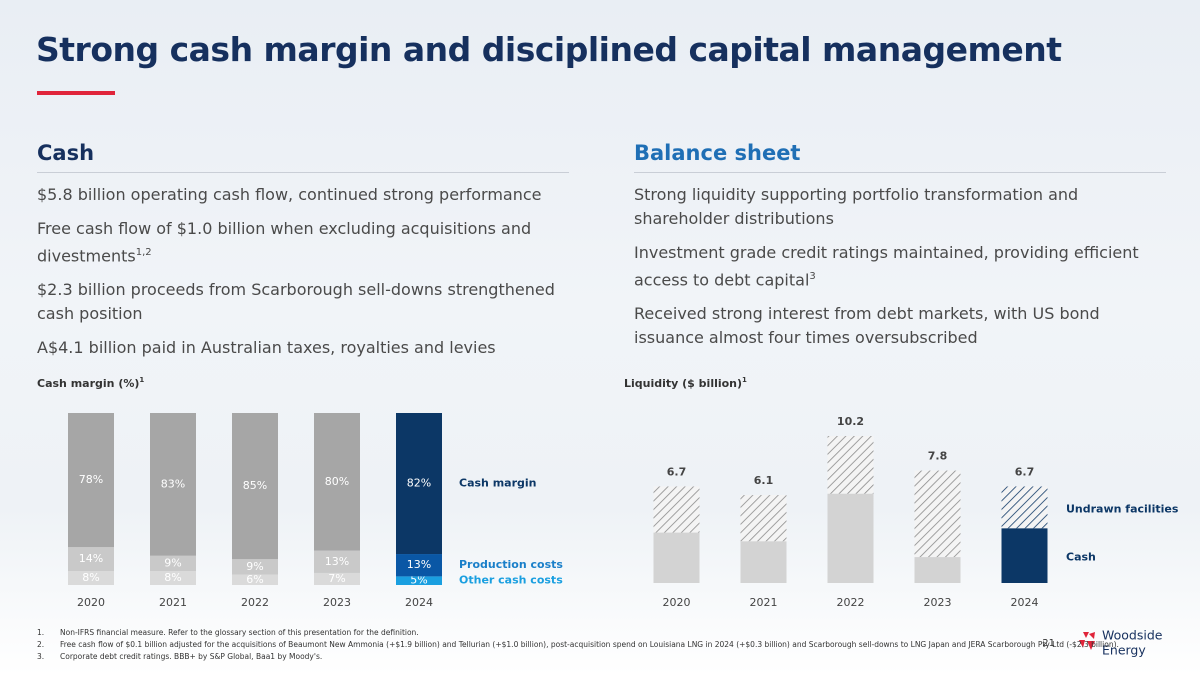 The width and height of the screenshot is (1200, 675). Describe the element at coordinates (498, 483) in the screenshot. I see `legend-label: Cash margin` at that location.